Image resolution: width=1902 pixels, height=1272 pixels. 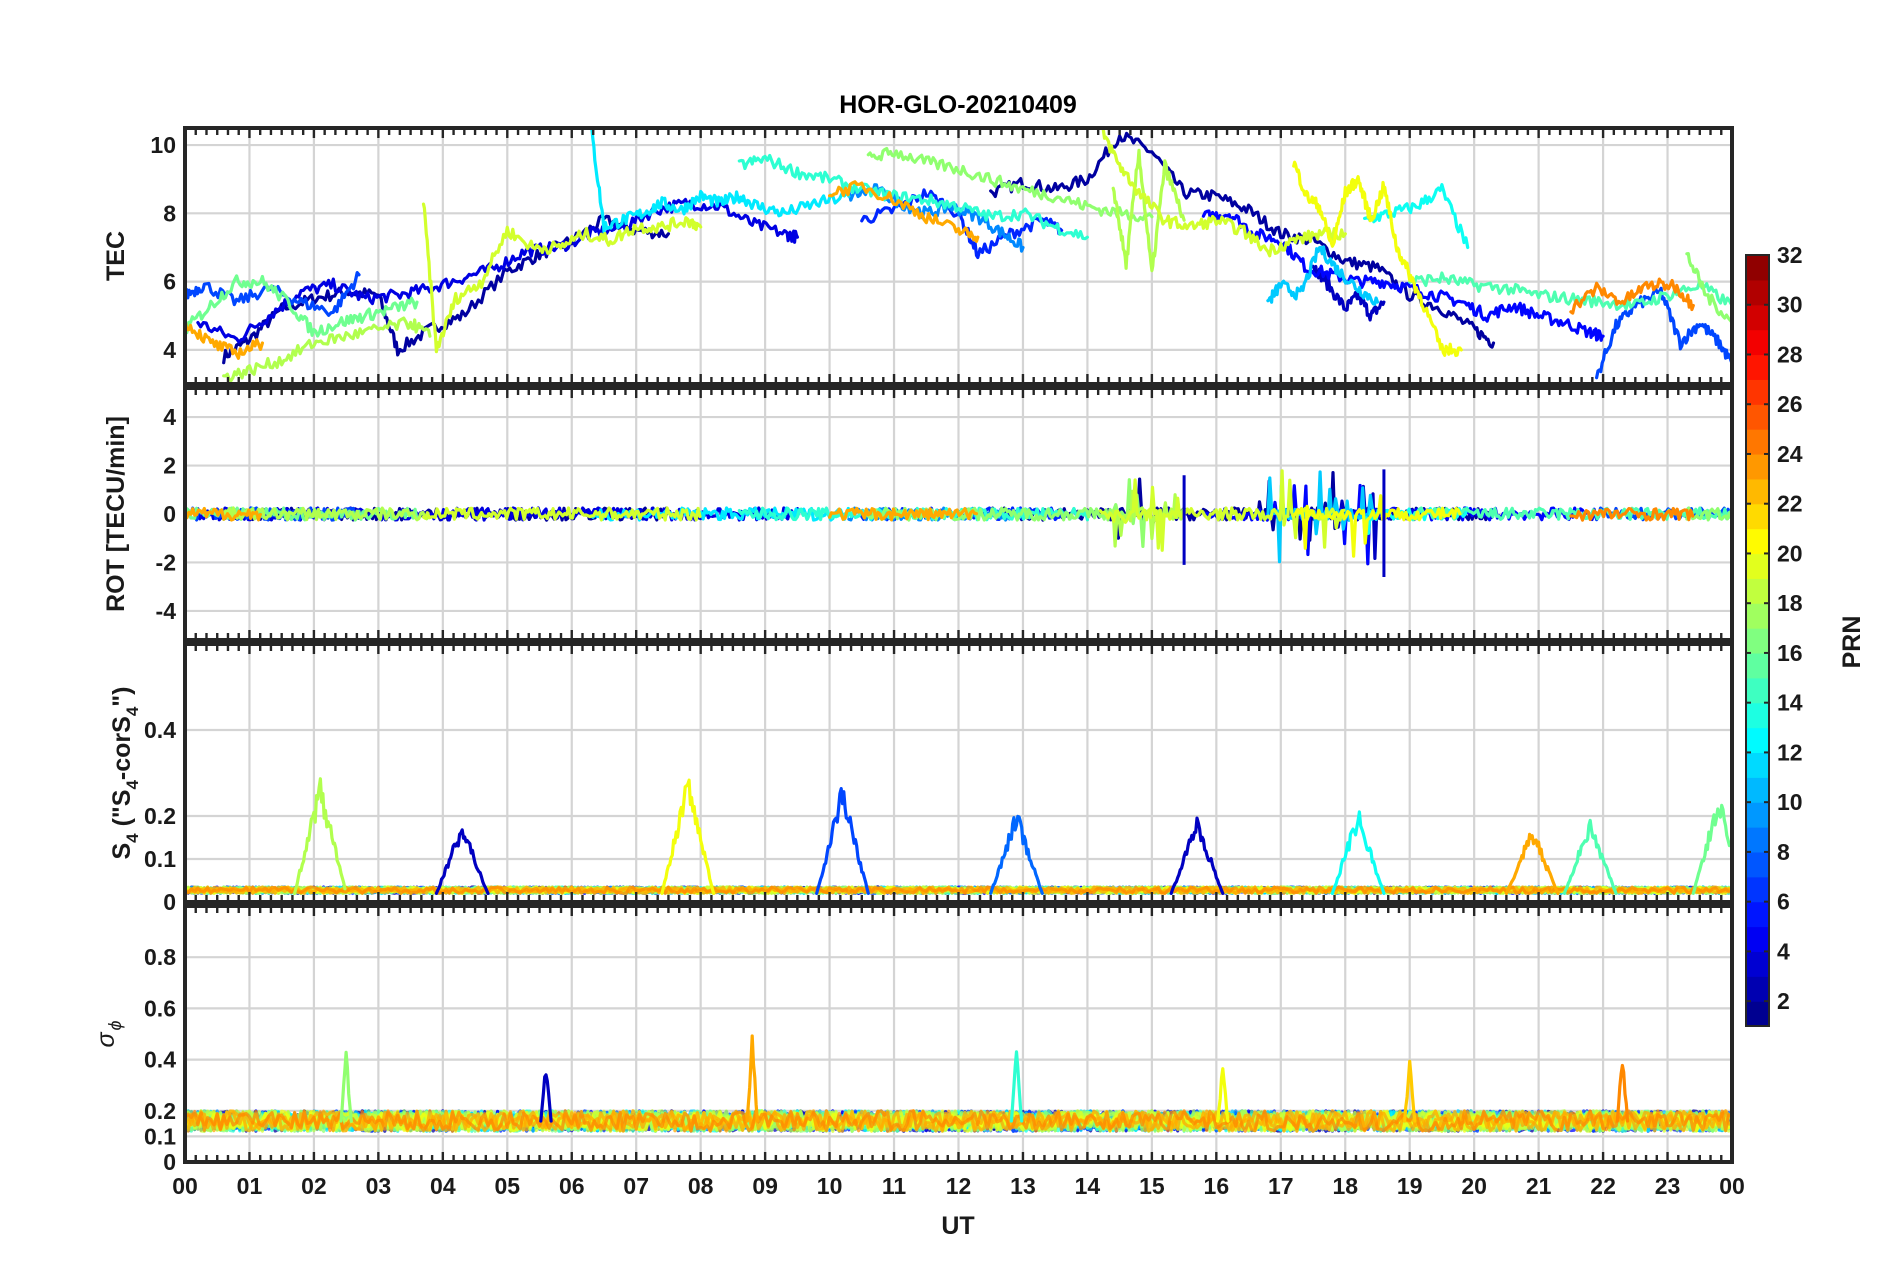 I want to click on tec-y-tick-label: 6, so click(x=169, y=282).